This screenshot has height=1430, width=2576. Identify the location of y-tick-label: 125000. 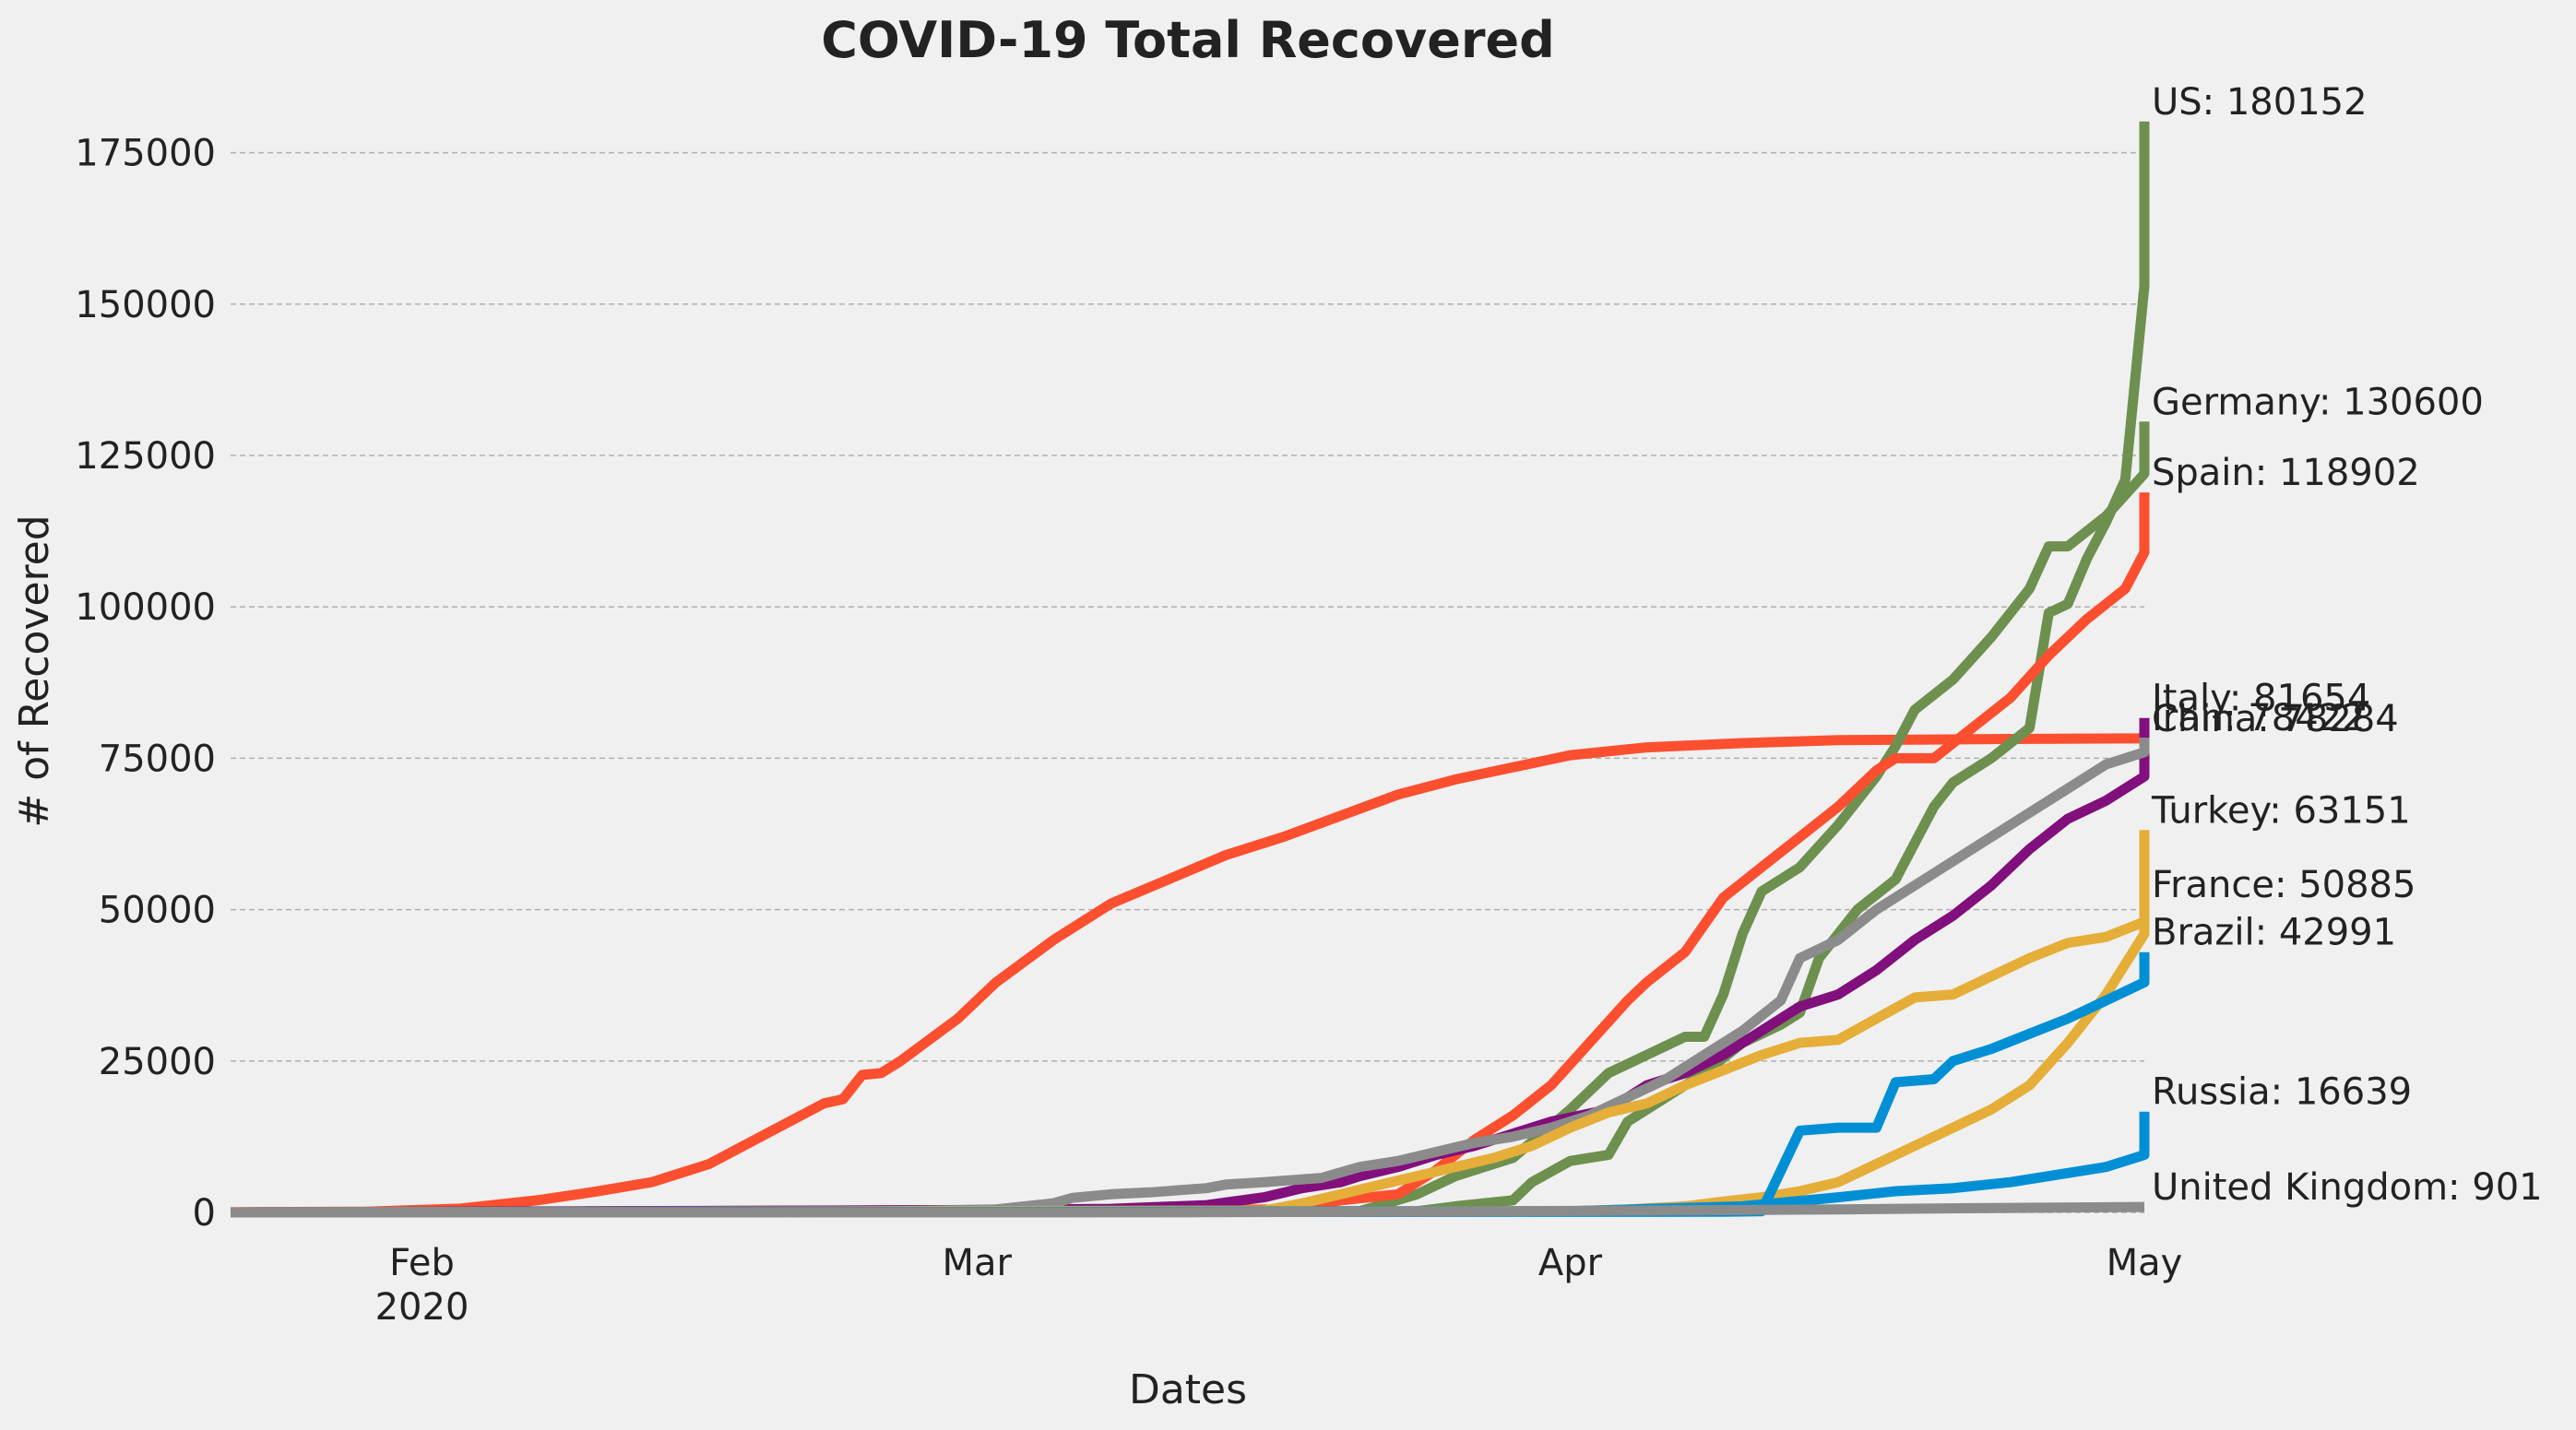
(145, 456).